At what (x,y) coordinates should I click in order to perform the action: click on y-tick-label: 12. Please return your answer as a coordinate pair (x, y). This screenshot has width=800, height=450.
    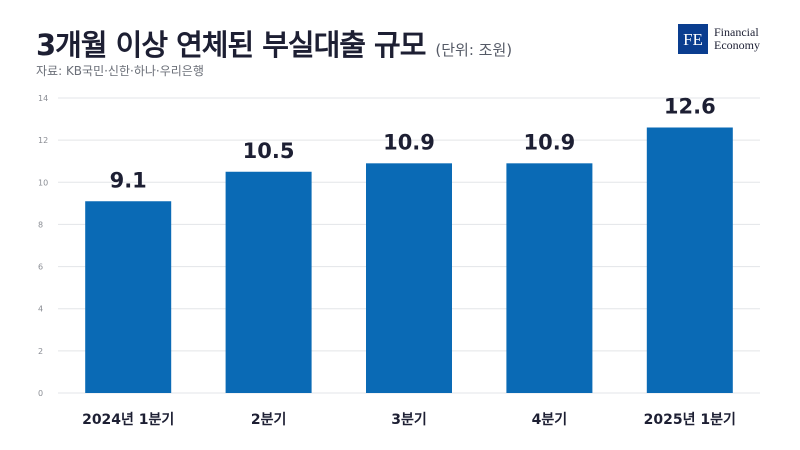
    Looking at the image, I should click on (43, 140).